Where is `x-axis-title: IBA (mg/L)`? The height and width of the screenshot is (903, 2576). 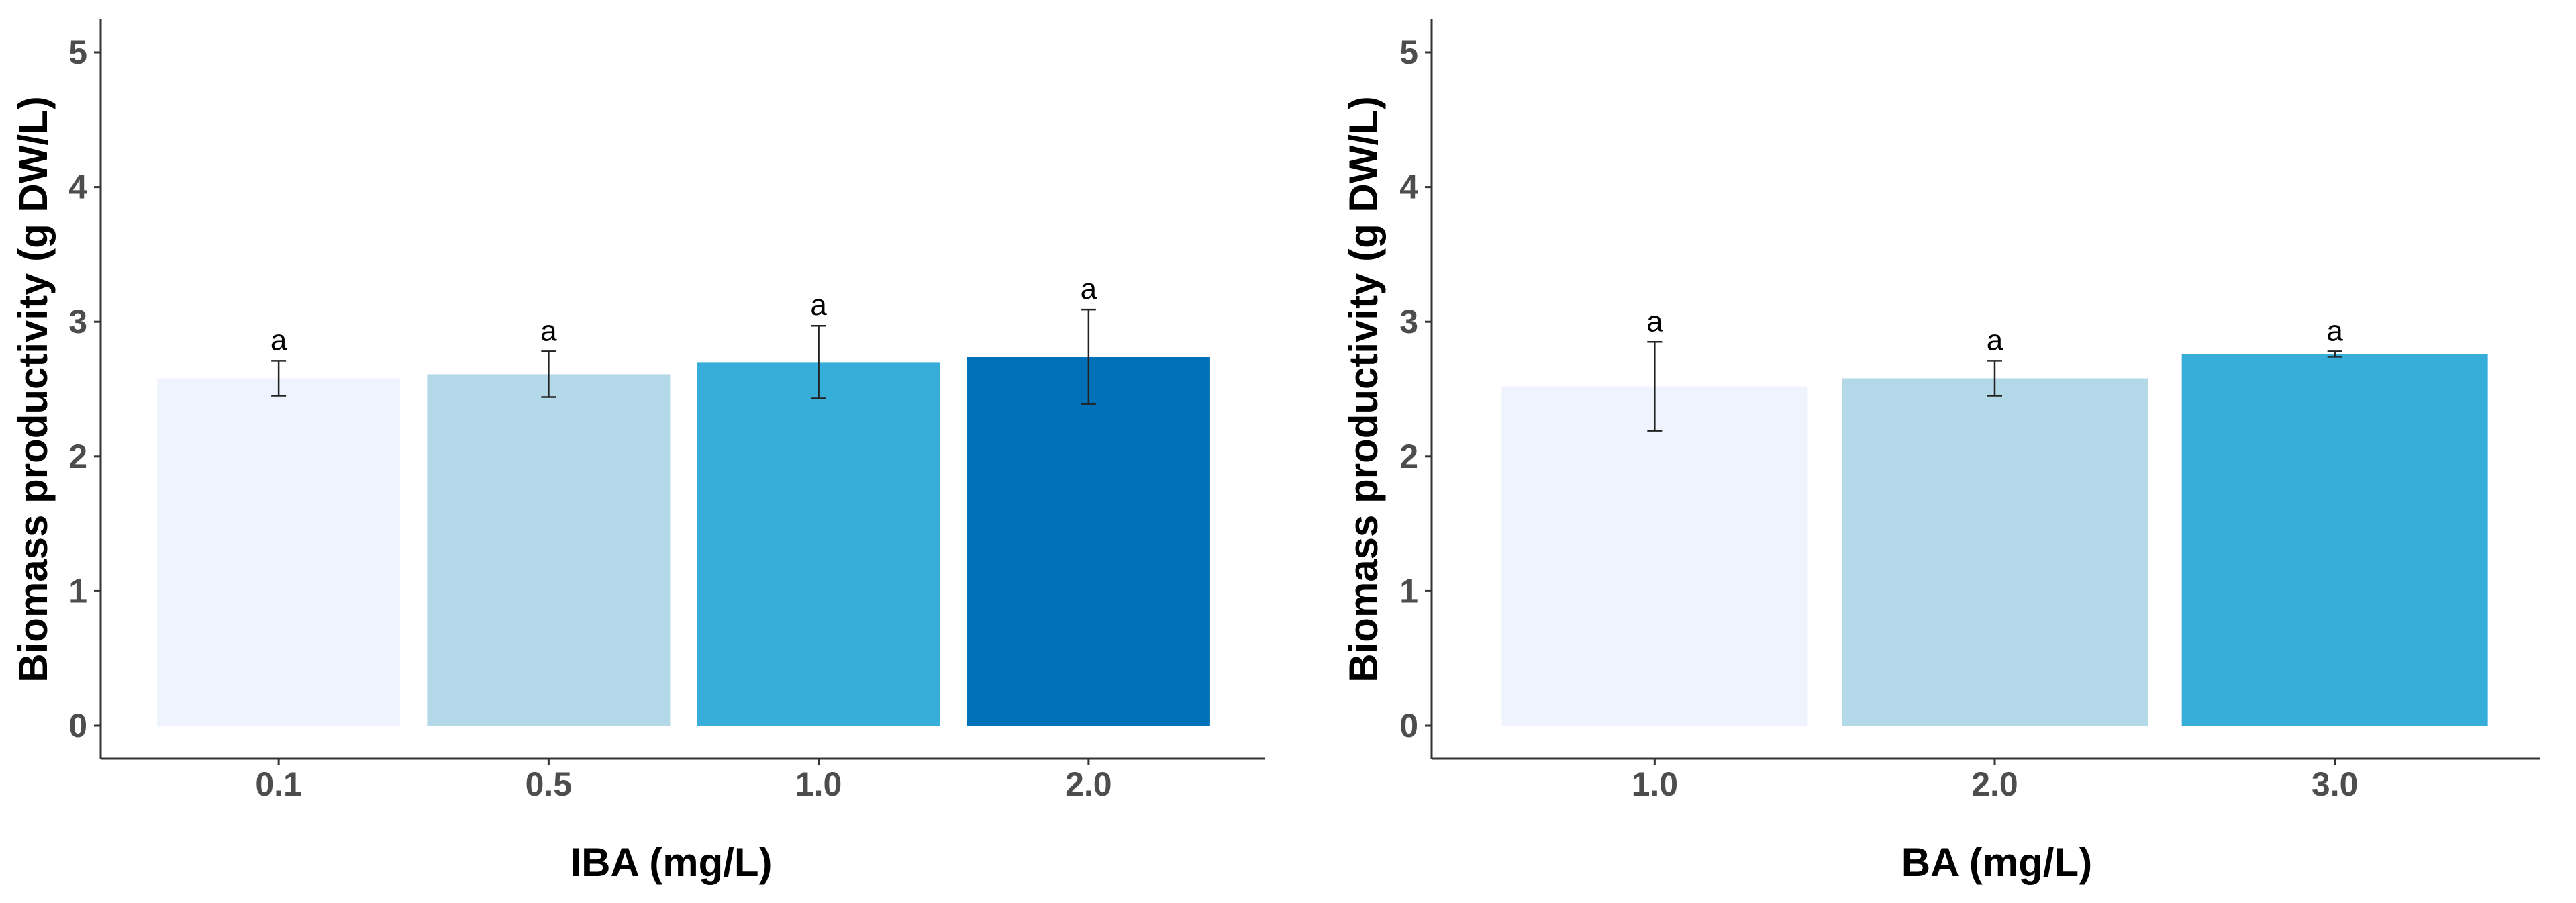 x-axis-title: IBA (mg/L) is located at coordinates (671, 862).